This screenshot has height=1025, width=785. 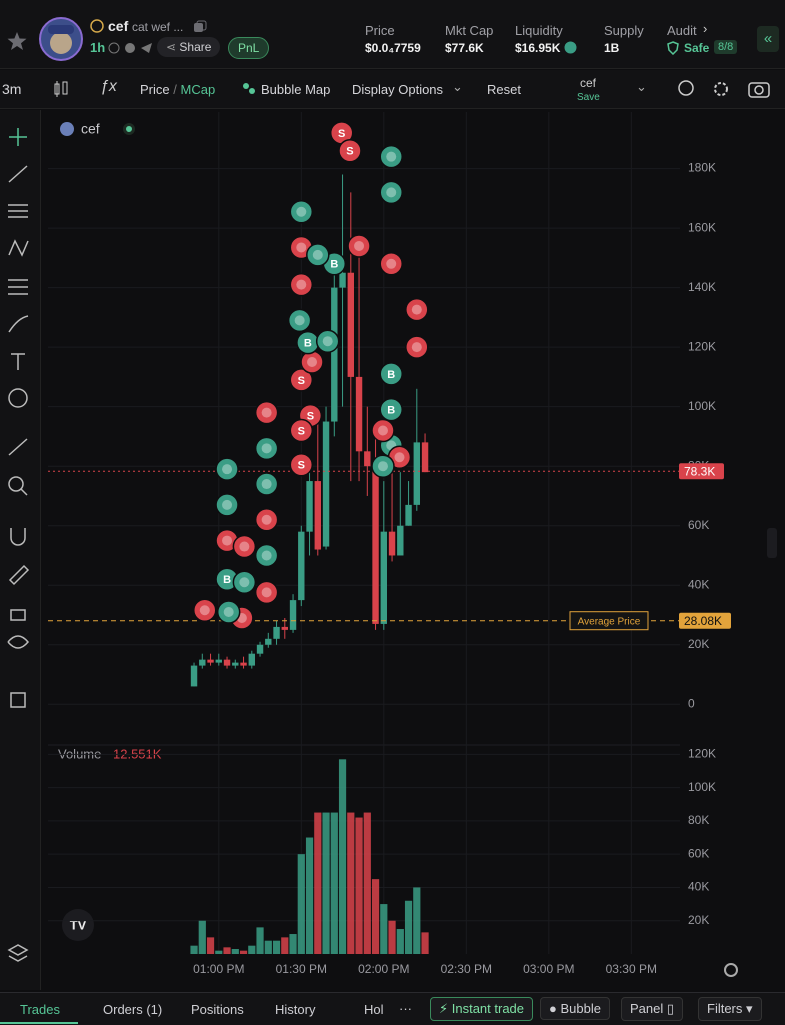 I want to click on favorite-star, so click(x=17, y=41).